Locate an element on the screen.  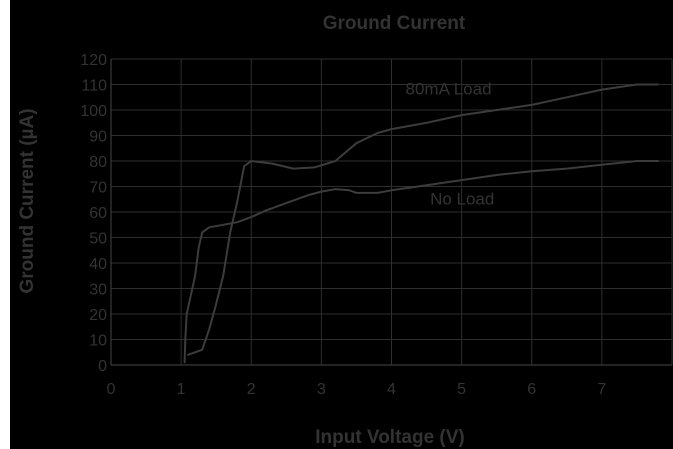
x-tick-label-7: 7 is located at coordinates (601, 389).